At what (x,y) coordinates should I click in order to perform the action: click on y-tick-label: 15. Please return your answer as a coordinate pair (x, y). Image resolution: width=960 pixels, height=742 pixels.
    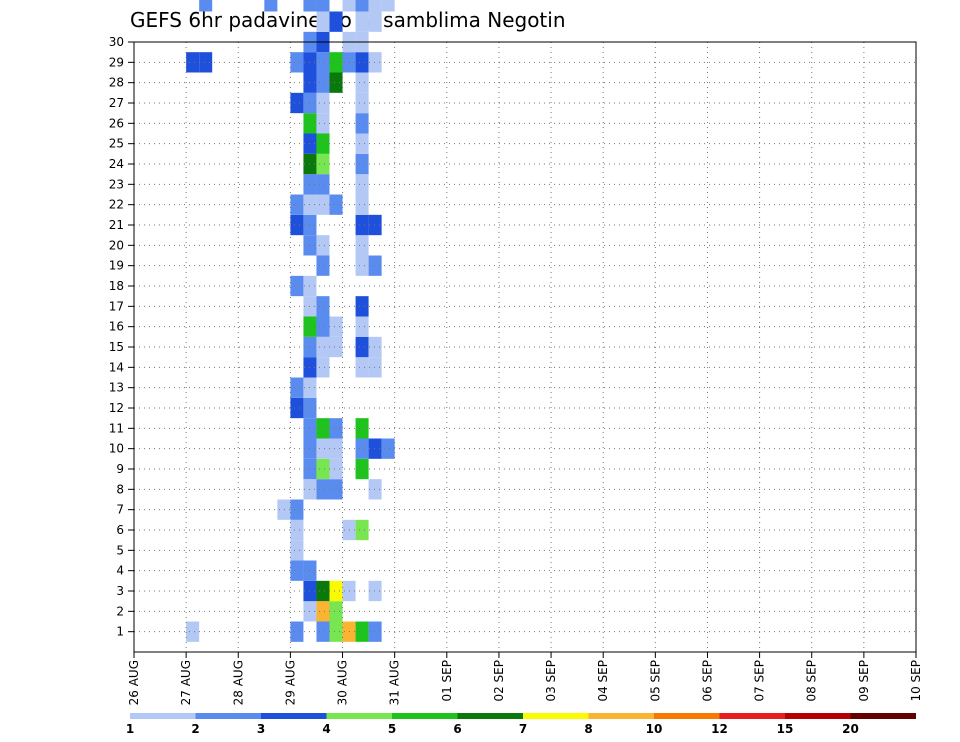
    Looking at the image, I should click on (116, 347).